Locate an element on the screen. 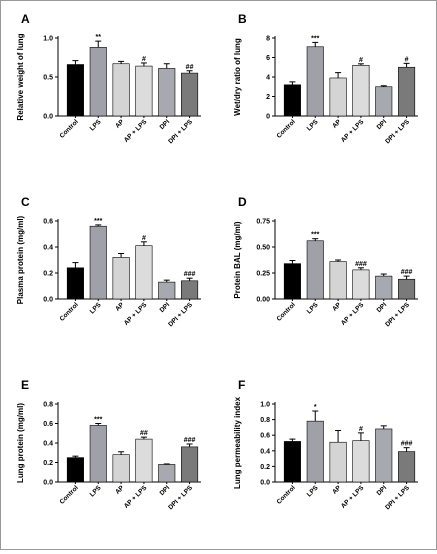  y-tick-label: 0.75 is located at coordinates (263, 222).